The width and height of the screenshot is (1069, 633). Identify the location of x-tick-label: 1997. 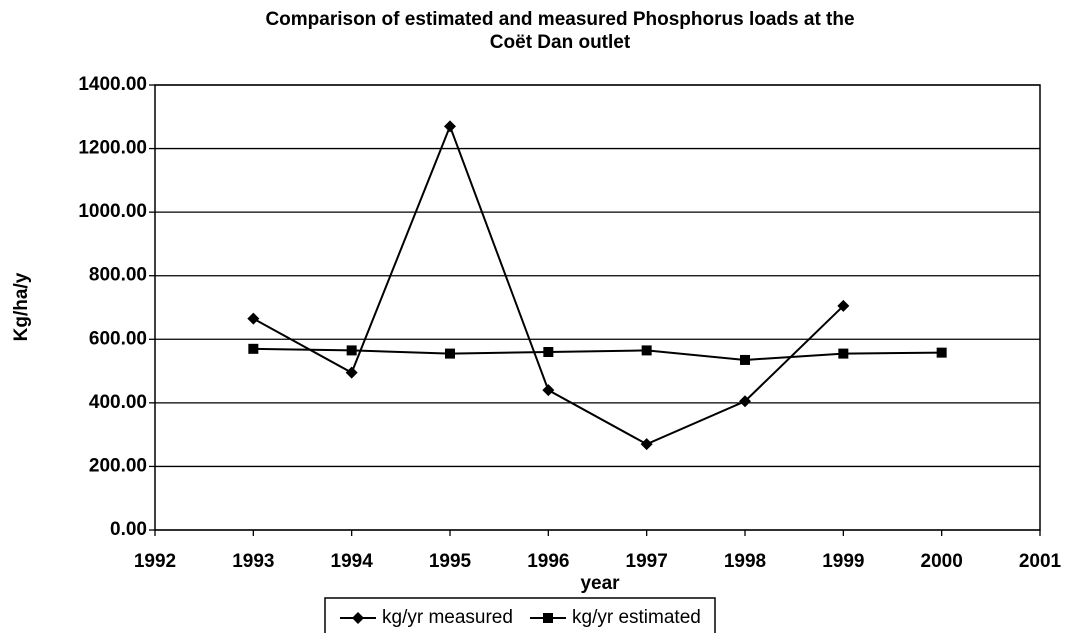
(647, 561).